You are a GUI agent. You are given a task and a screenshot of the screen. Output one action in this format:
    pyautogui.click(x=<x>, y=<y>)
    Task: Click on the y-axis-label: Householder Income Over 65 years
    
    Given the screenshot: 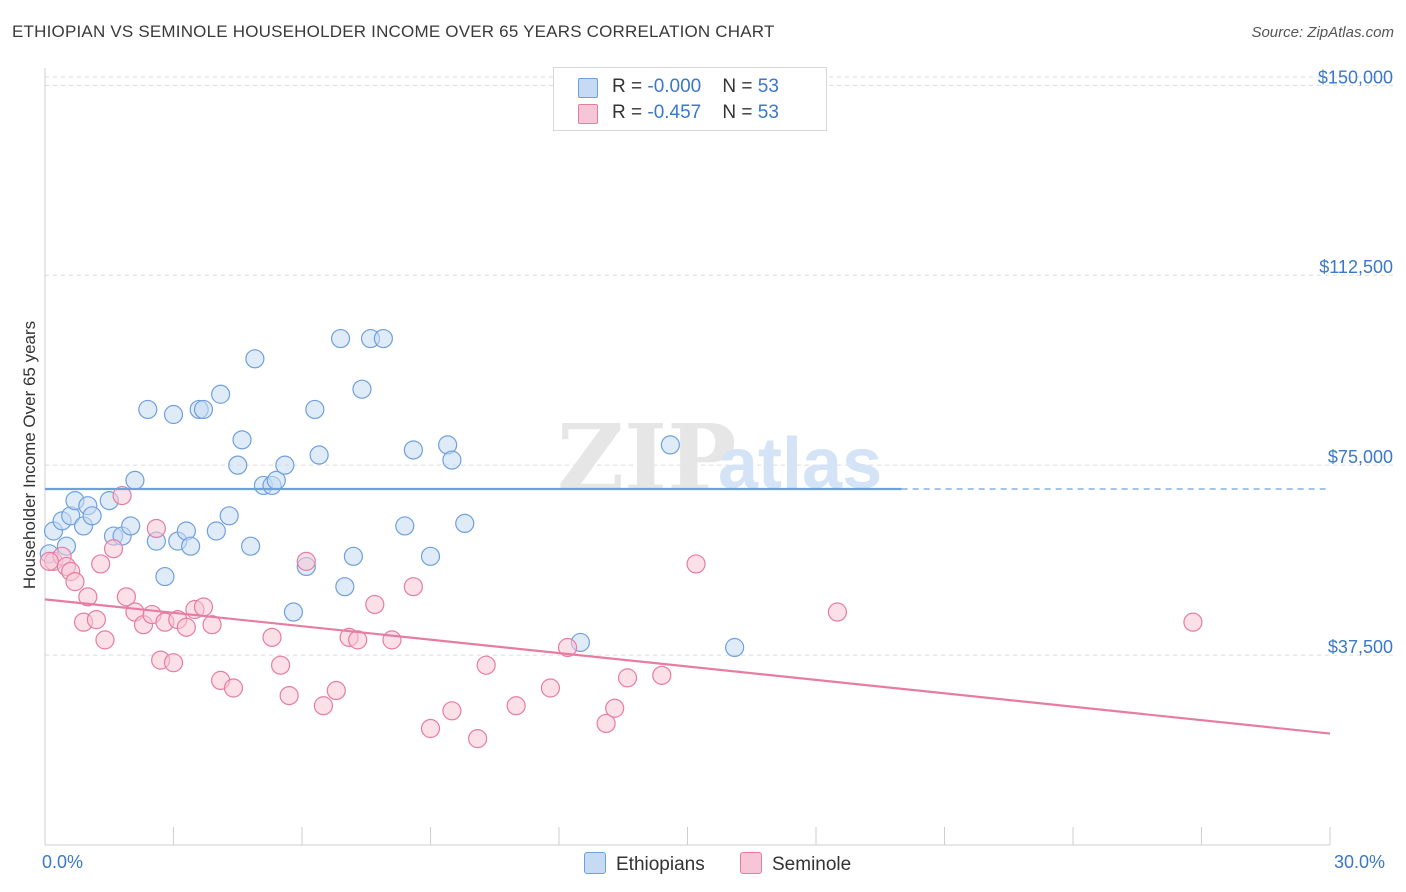 What is the action you would take?
    pyautogui.click(x=29, y=455)
    